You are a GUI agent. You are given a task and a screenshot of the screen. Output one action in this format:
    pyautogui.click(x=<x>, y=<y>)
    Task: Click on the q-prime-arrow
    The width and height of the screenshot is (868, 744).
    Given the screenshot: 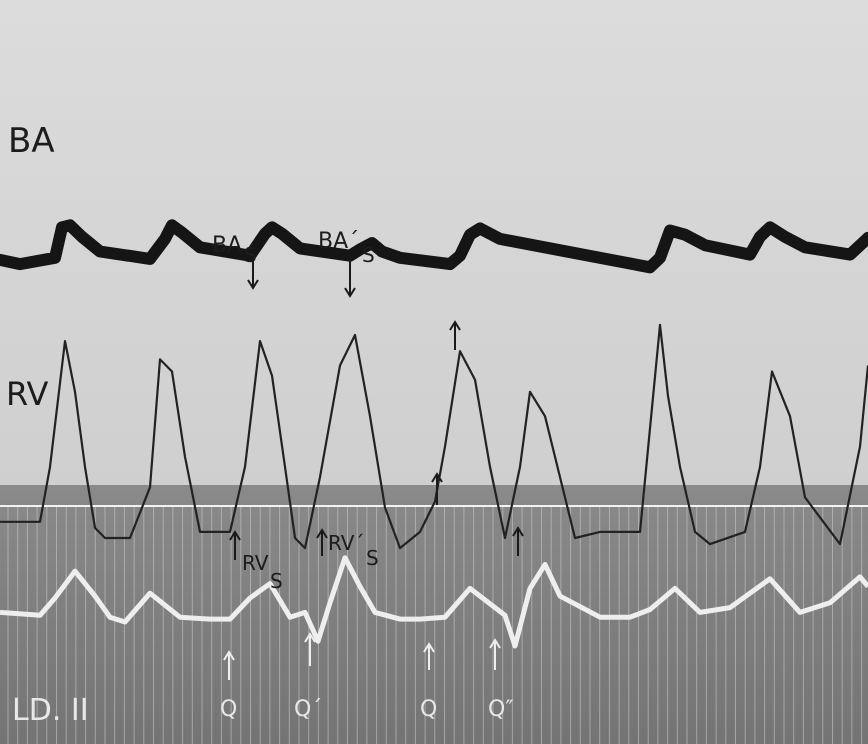 What is the action you would take?
    pyautogui.click(x=310, y=649)
    